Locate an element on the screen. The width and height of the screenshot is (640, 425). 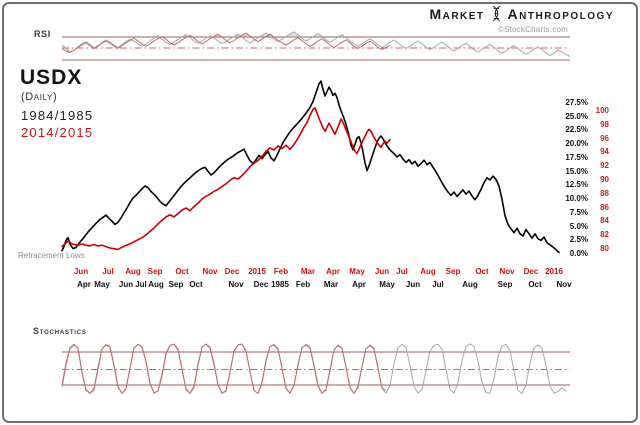
brand-word-market: Market is located at coordinates (457, 14).